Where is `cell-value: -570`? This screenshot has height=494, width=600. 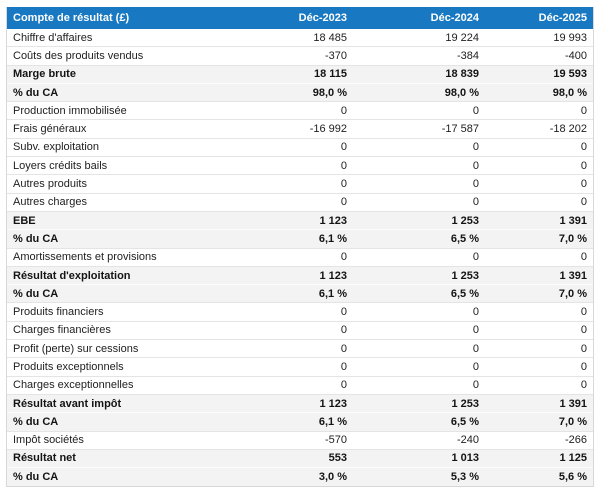
cell-value: -570 is located at coordinates (293, 440).